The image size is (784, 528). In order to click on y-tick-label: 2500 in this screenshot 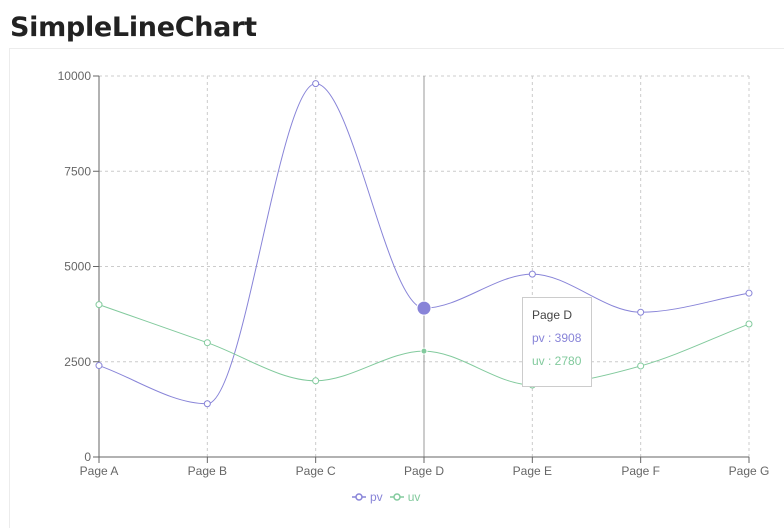, I will do `click(77, 362)`.